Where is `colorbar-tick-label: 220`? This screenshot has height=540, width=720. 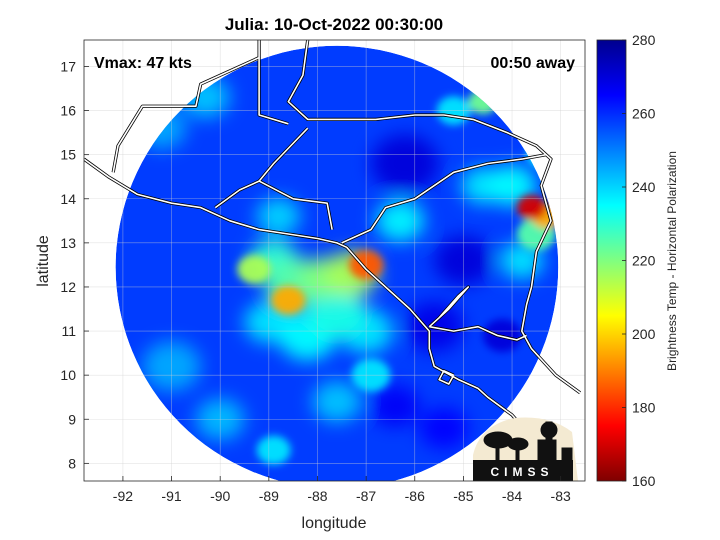
colorbar-tick-label: 220 is located at coordinates (644, 261).